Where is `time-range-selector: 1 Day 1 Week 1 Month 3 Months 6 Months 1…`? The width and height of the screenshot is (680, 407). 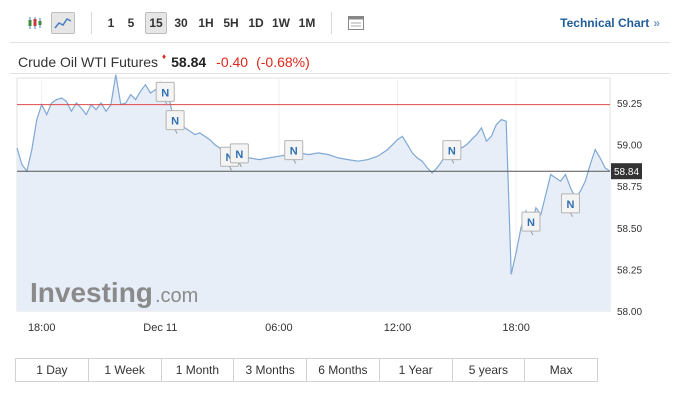 time-range-selector: 1 Day 1 Week 1 Month 3 Months 6 Months 1… is located at coordinates (306, 370).